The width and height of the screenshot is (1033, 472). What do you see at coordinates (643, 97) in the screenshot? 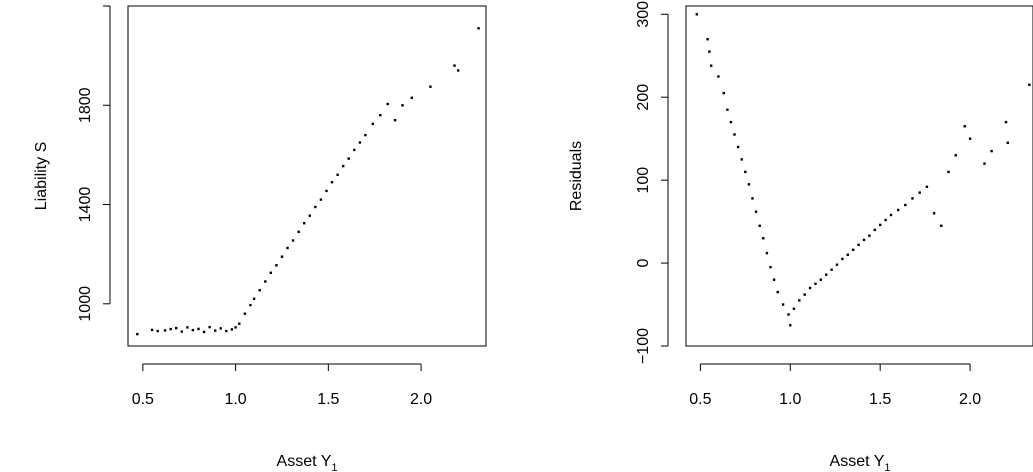
I see `y-tick-label: 200` at bounding box center [643, 97].